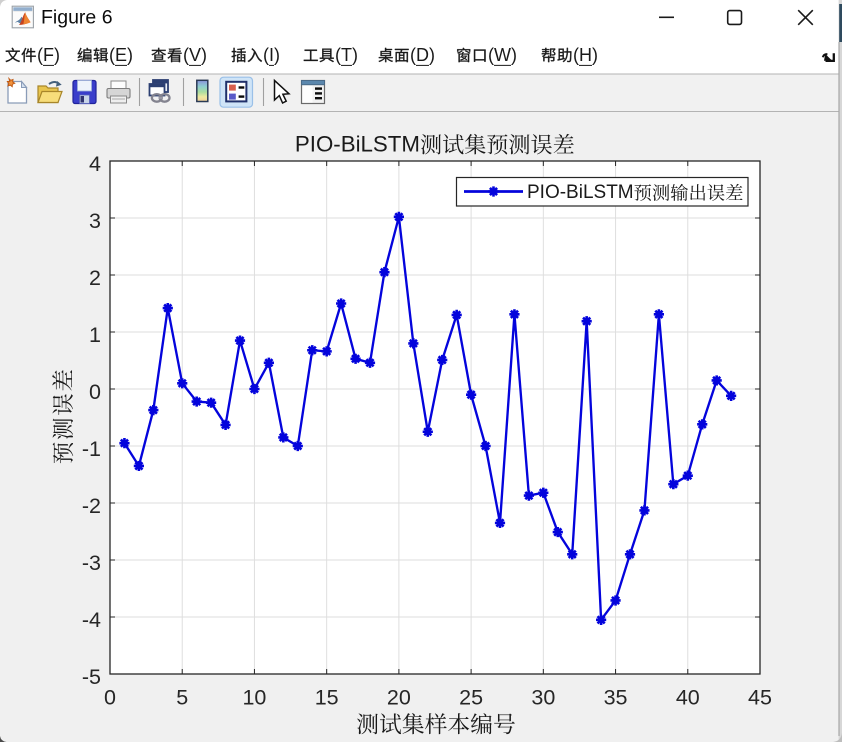 Image resolution: width=842 pixels, height=742 pixels. Describe the element at coordinates (254, 697) in the screenshot. I see `svg-text: 10` at that location.